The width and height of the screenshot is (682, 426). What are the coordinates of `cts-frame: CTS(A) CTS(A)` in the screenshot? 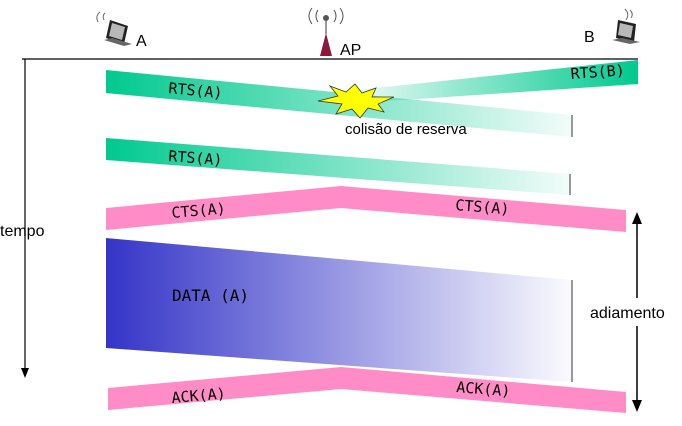 It's located at (366, 209).